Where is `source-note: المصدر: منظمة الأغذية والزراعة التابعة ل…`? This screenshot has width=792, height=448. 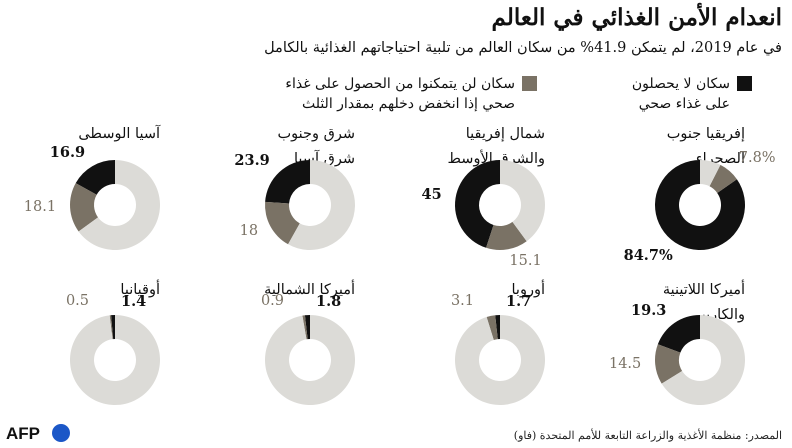 source-note: المصدر: منظمة الأغذية والزراعة التابعة ل… is located at coordinates (647, 435).